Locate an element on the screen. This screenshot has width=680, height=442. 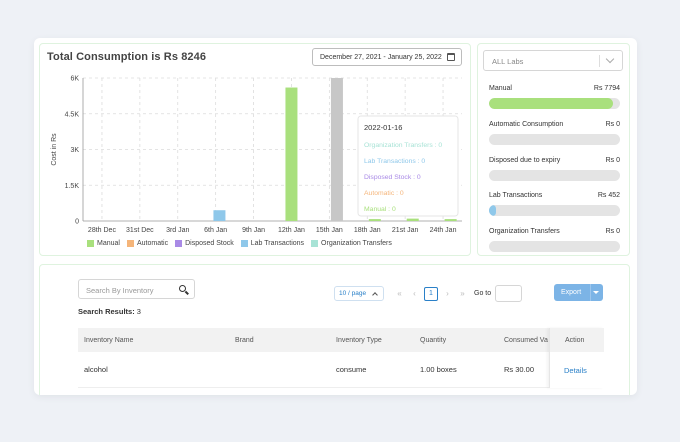
stat-manual: Manual Rs 7794 is located at coordinates (554, 97).